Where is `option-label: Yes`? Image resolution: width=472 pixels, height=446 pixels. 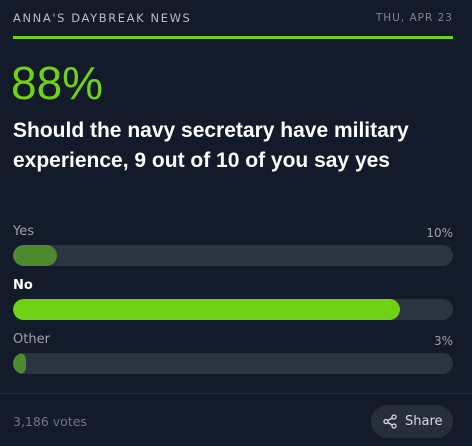
option-label: Yes is located at coordinates (23, 231).